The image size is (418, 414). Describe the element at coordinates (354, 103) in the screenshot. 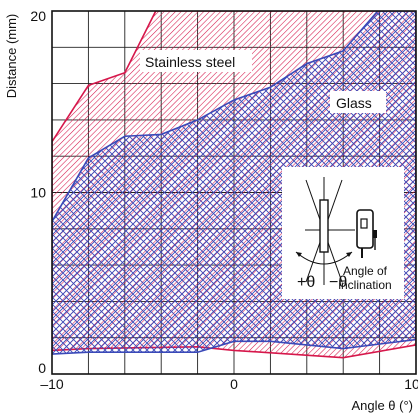

I see `glass-label: Glass` at that location.